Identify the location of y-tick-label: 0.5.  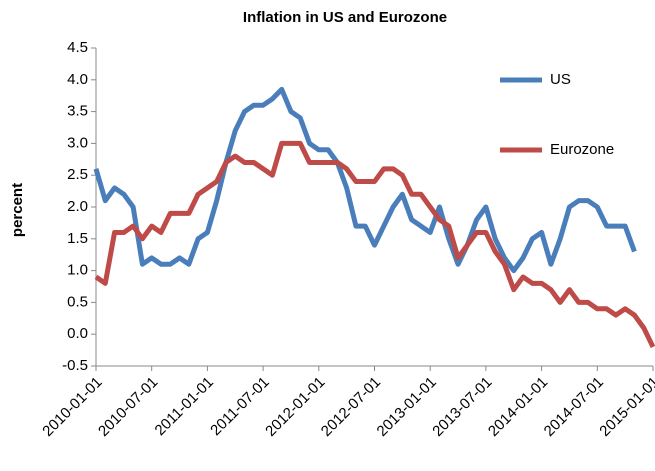
(77, 301).